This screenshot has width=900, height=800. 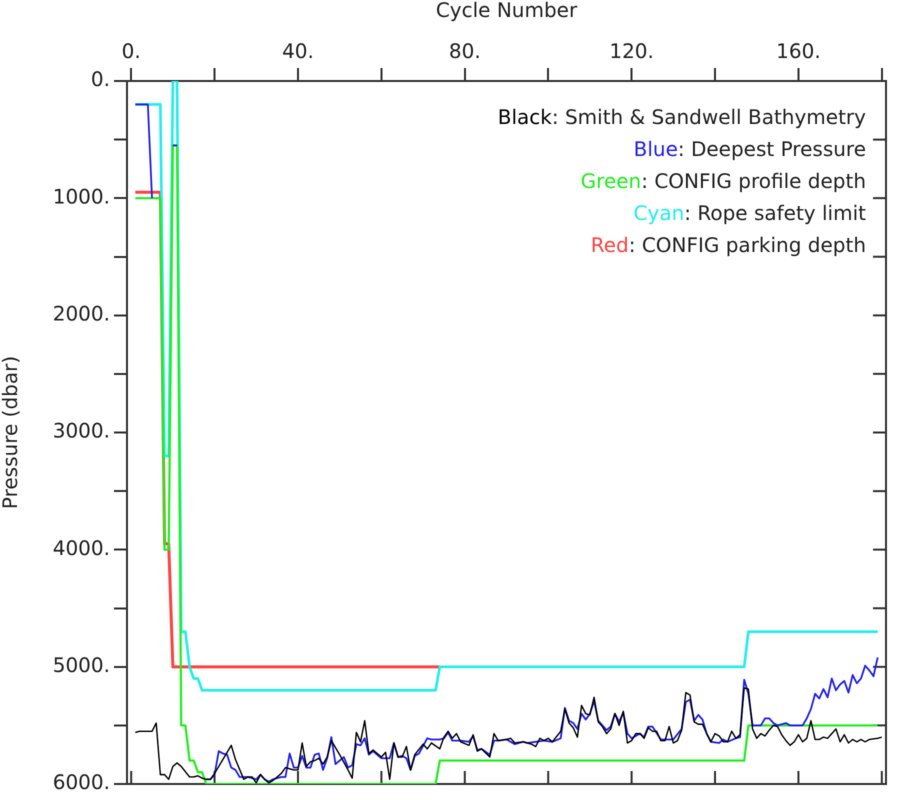 What do you see at coordinates (81, 314) in the screenshot?
I see `y-tick-label: 2000.` at bounding box center [81, 314].